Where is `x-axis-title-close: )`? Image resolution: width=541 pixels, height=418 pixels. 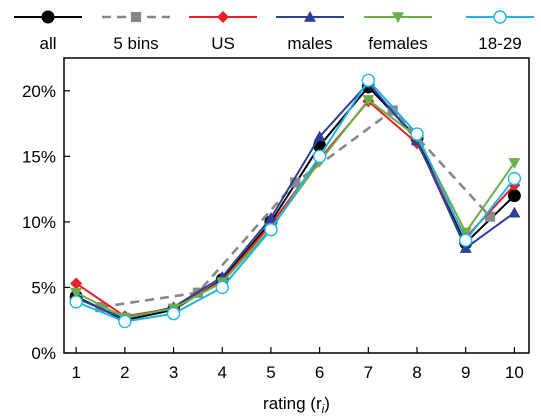 x-axis-title-close: ) is located at coordinates (327, 403).